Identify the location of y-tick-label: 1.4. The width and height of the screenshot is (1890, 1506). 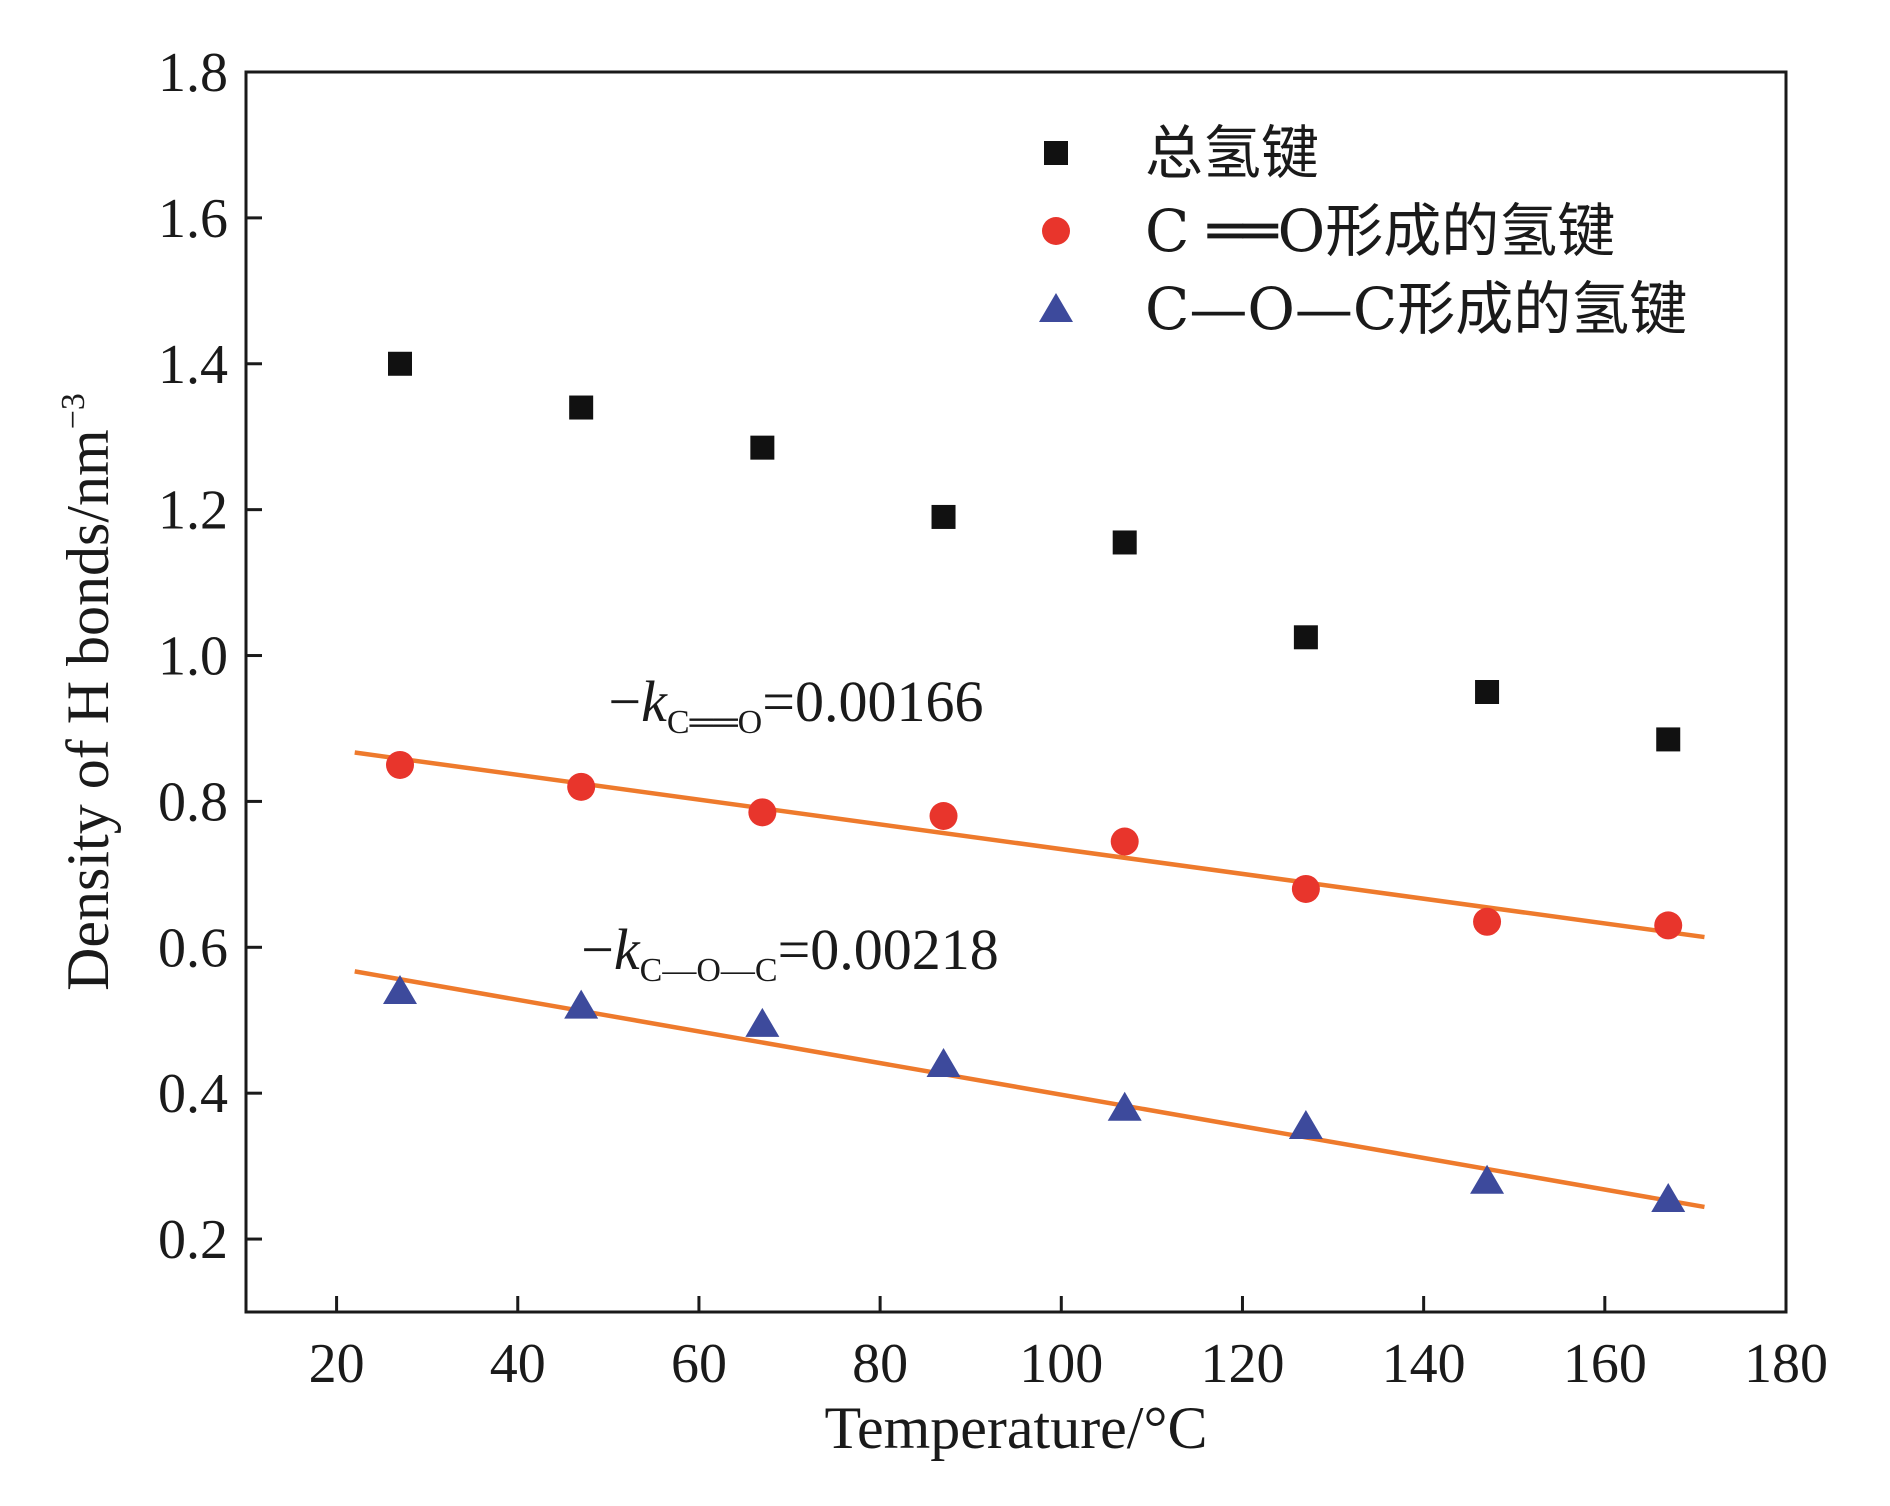
(193, 365).